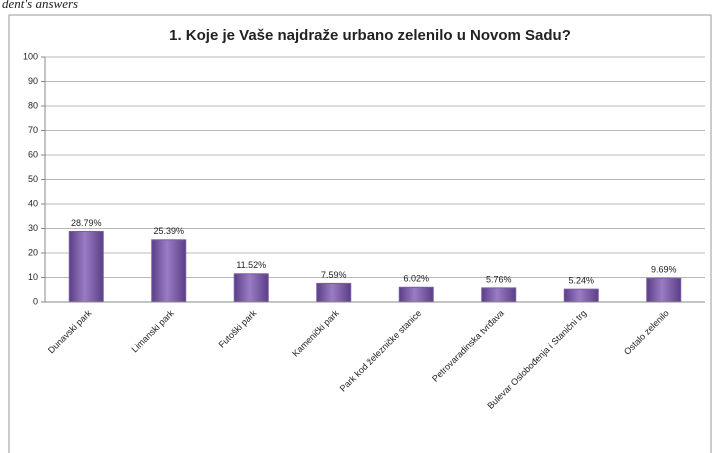  I want to click on value-label: 7.59%, so click(334, 275).